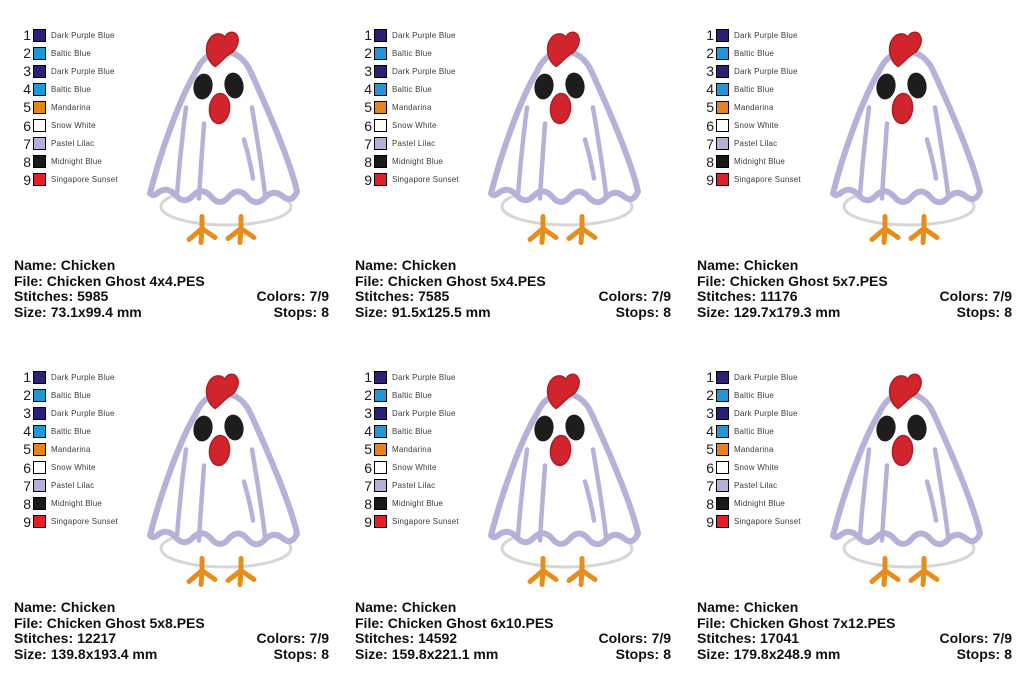 The image size is (1024, 685). What do you see at coordinates (854, 312) in the screenshot?
I see `meta-size-line: Size: 129.7x179.3 mm Stops: 8` at bounding box center [854, 312].